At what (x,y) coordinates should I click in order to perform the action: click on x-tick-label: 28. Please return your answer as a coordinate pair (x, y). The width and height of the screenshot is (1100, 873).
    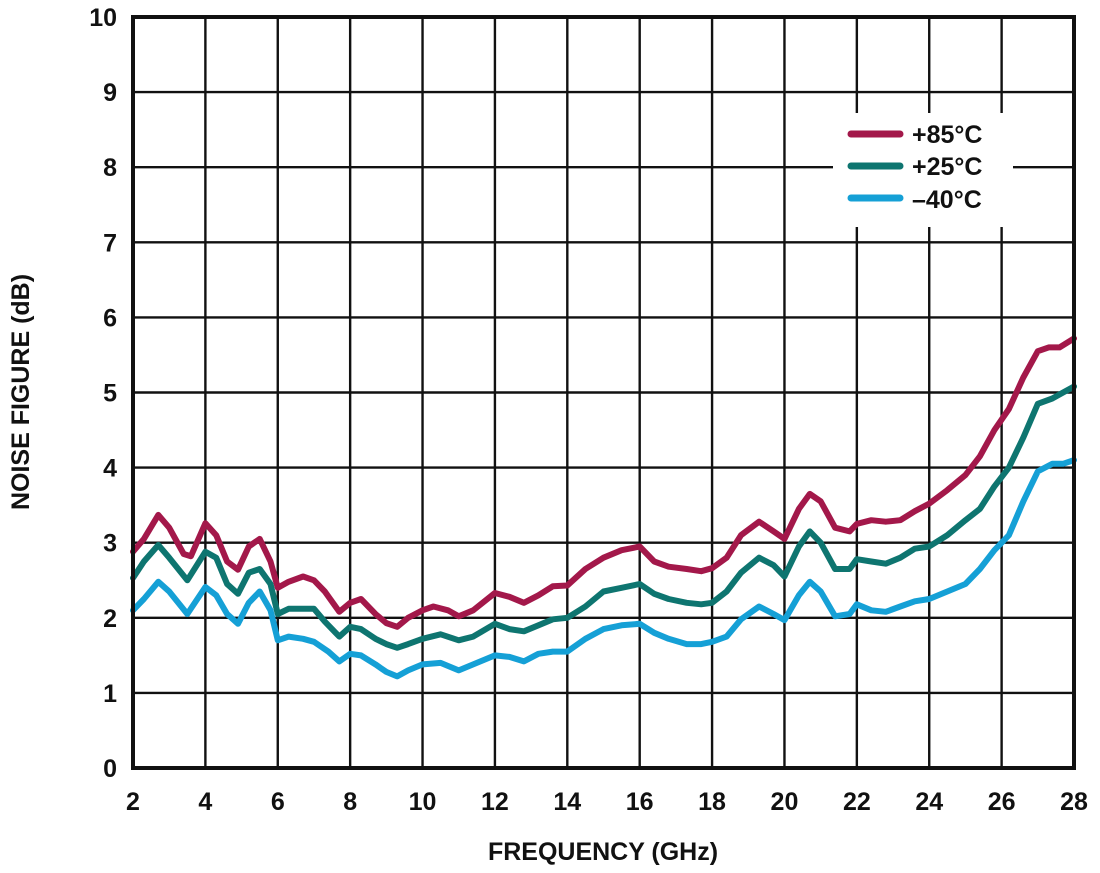
    Looking at the image, I should click on (1074, 802).